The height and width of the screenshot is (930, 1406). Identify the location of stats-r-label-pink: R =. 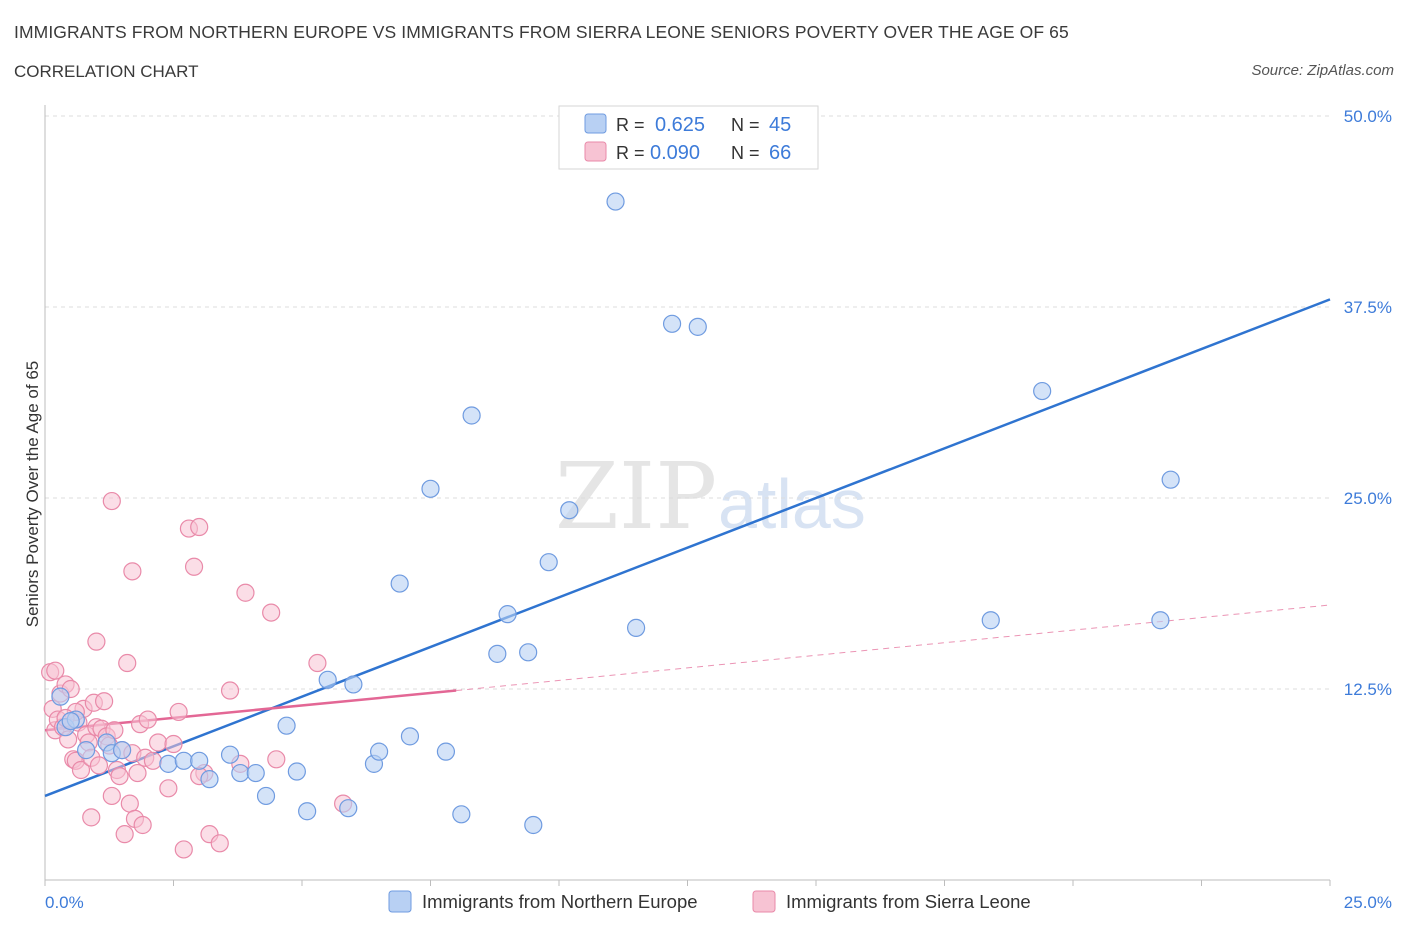
(630, 153).